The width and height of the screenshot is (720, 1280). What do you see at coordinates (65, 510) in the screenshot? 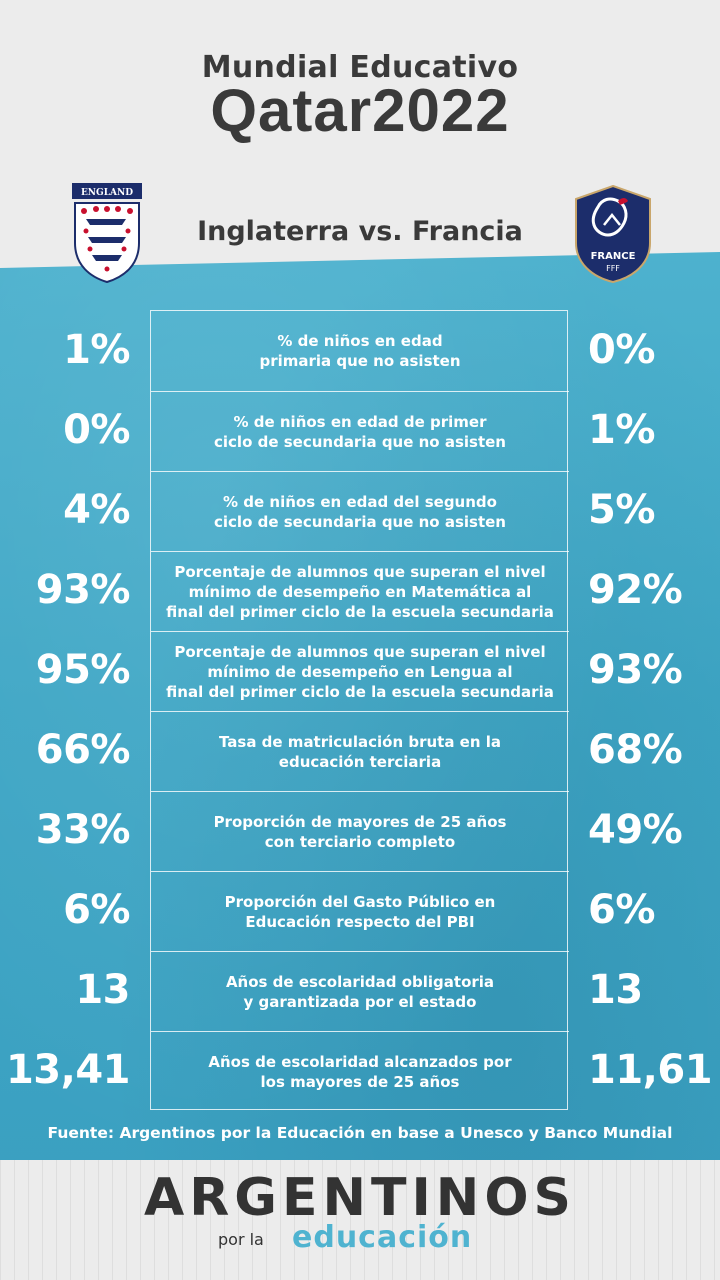
I see `england-value: 4%` at bounding box center [65, 510].